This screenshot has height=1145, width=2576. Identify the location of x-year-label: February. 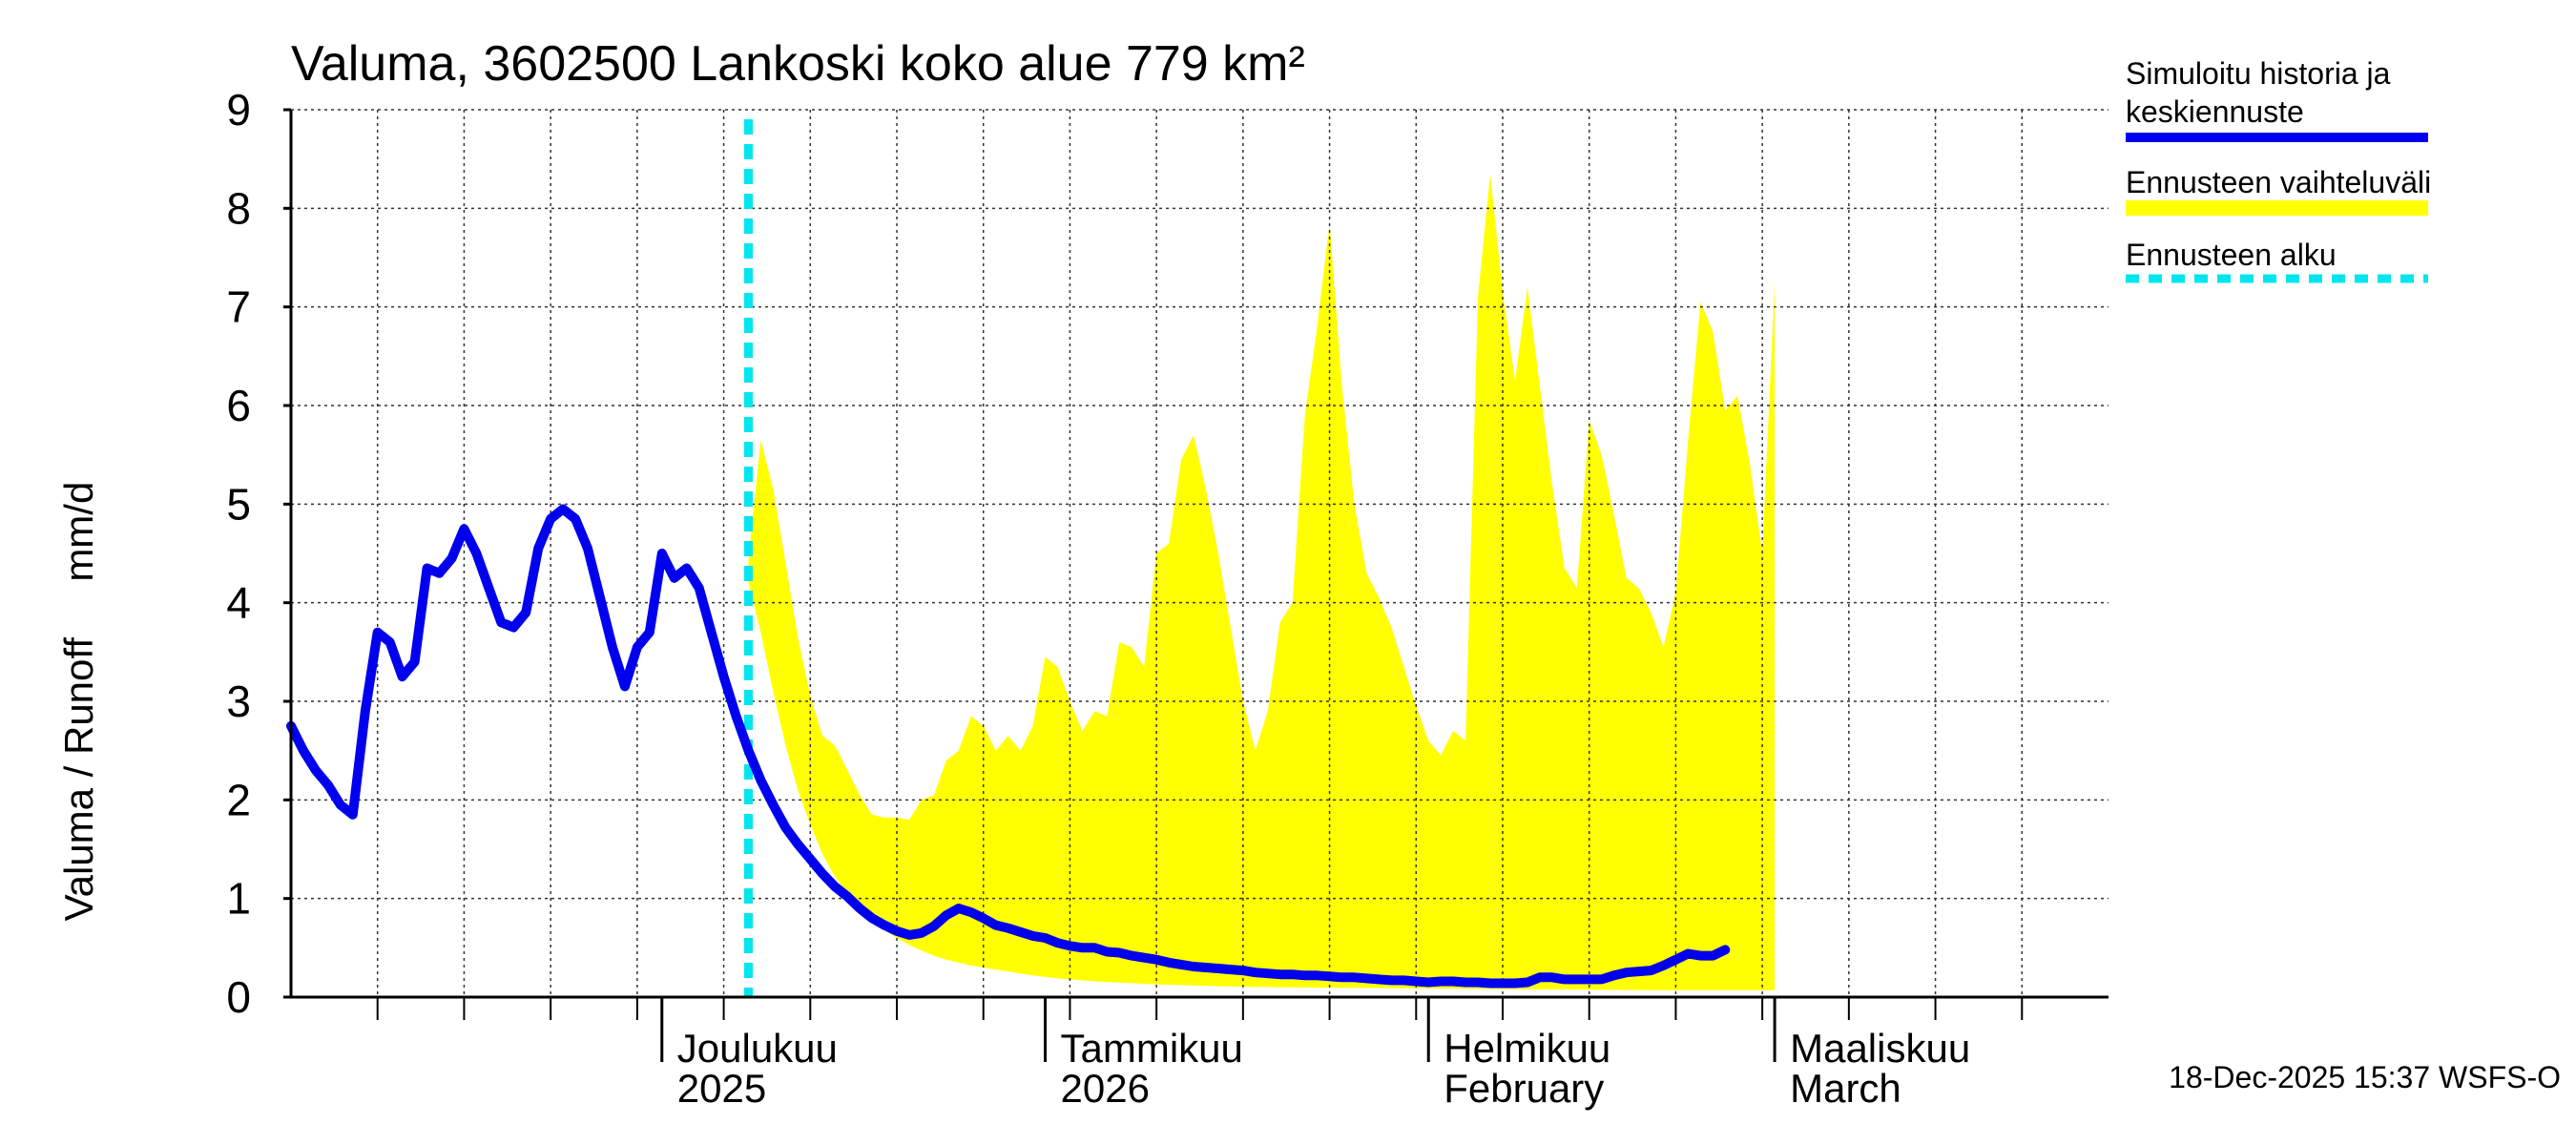
(1524, 1088).